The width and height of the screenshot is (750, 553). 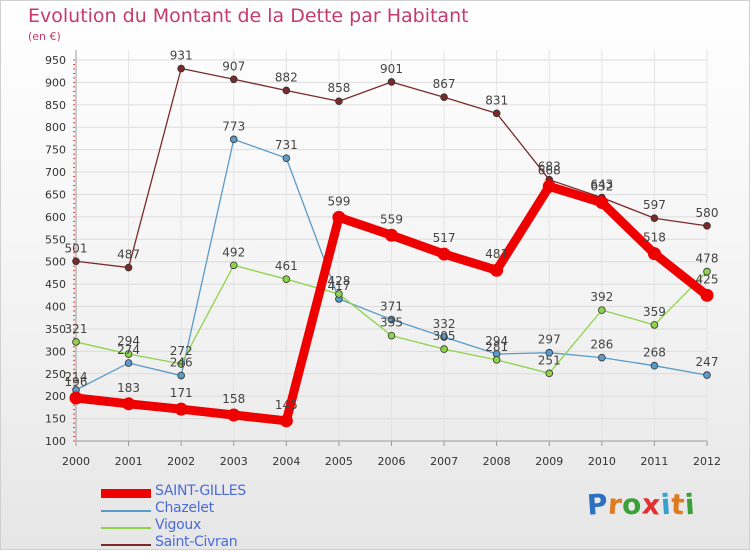 I want to click on y-tick-label: 250, so click(x=55, y=374).